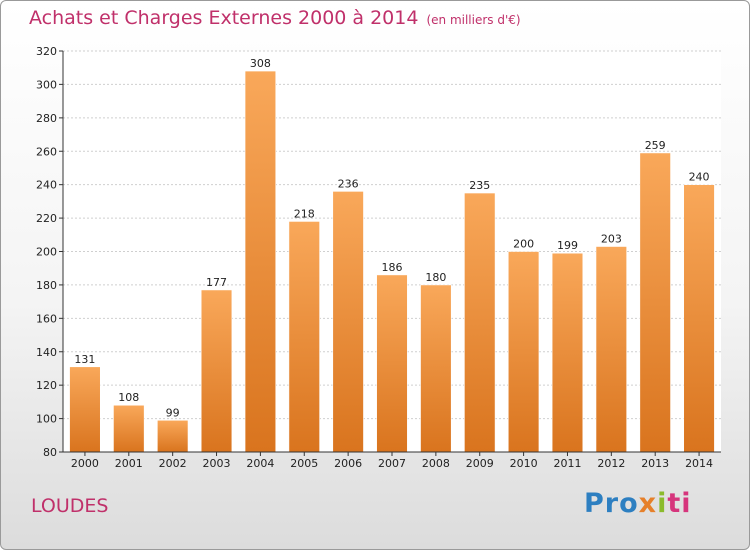  I want to click on data-label: 186, so click(392, 267).